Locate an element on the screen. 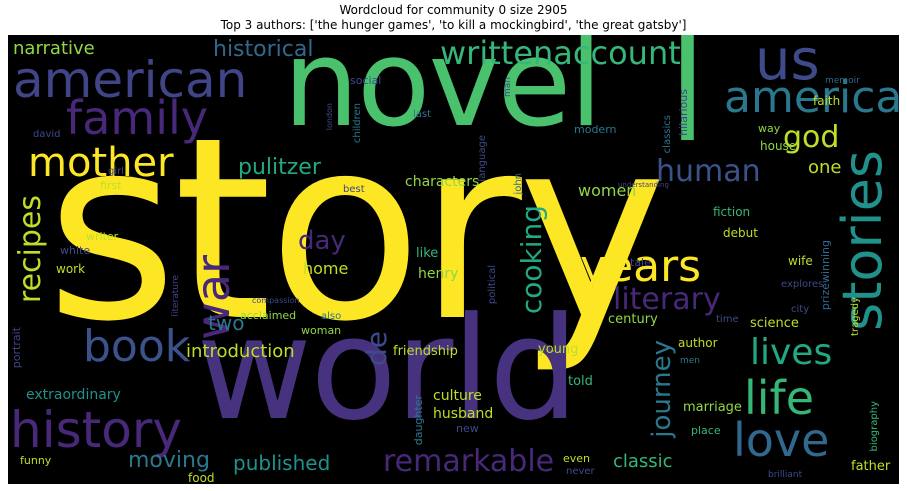 The image size is (907, 491). word-years: years is located at coordinates (641, 266).